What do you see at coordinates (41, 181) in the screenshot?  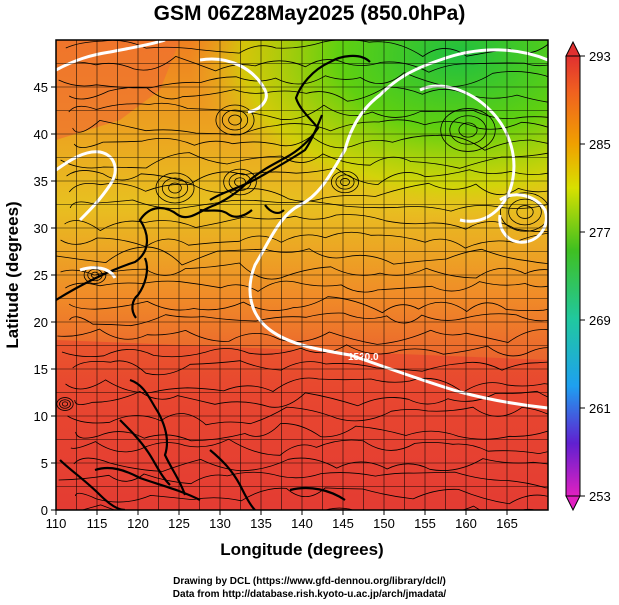 I see `y-tick-label: 35` at bounding box center [41, 181].